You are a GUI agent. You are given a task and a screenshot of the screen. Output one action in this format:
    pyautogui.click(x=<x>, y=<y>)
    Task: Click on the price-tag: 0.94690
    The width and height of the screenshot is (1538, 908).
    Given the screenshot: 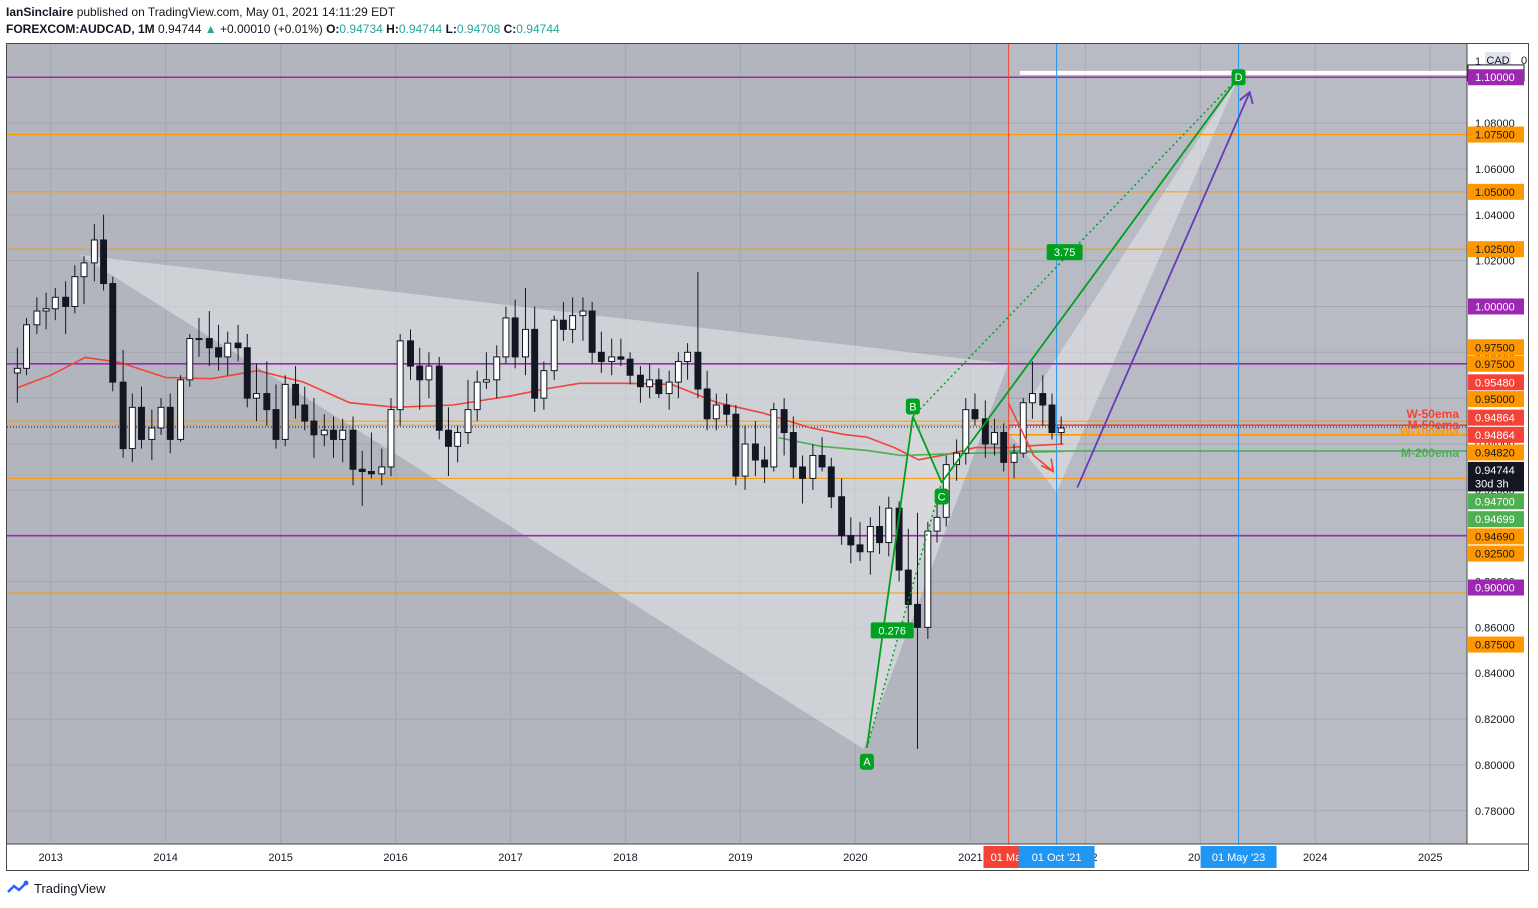 What is the action you would take?
    pyautogui.click(x=1496, y=536)
    